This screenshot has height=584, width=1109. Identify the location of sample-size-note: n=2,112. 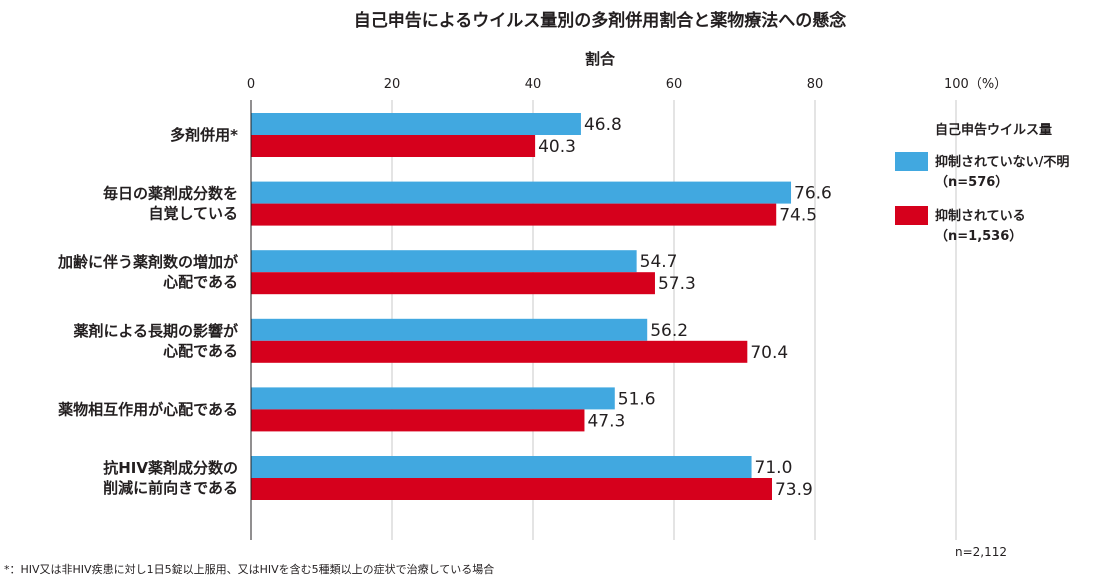
(981, 552).